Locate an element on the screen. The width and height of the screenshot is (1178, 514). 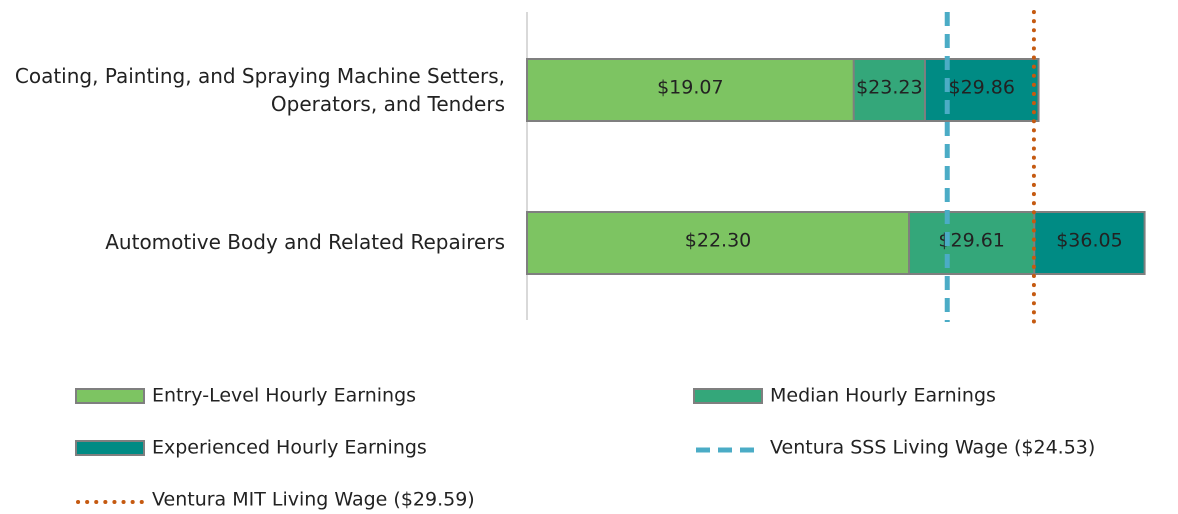
data-label: $23.23 is located at coordinates (889, 88).